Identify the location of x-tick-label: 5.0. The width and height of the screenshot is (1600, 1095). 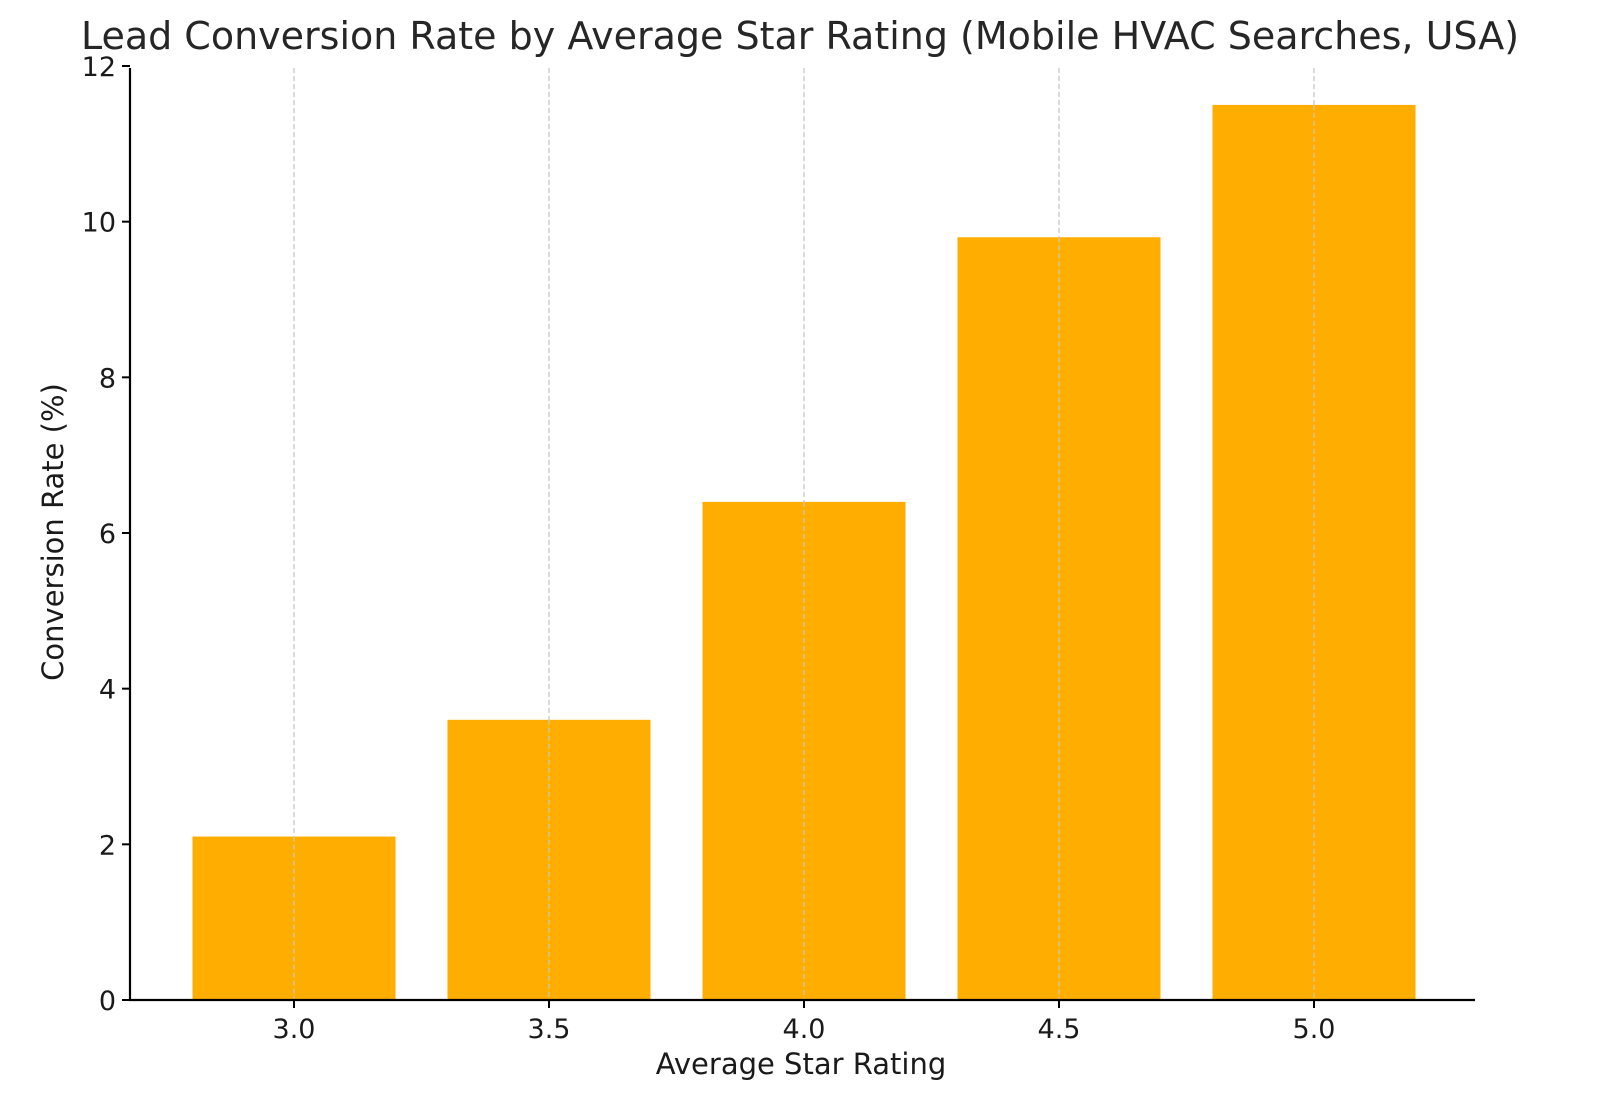
(1314, 1029).